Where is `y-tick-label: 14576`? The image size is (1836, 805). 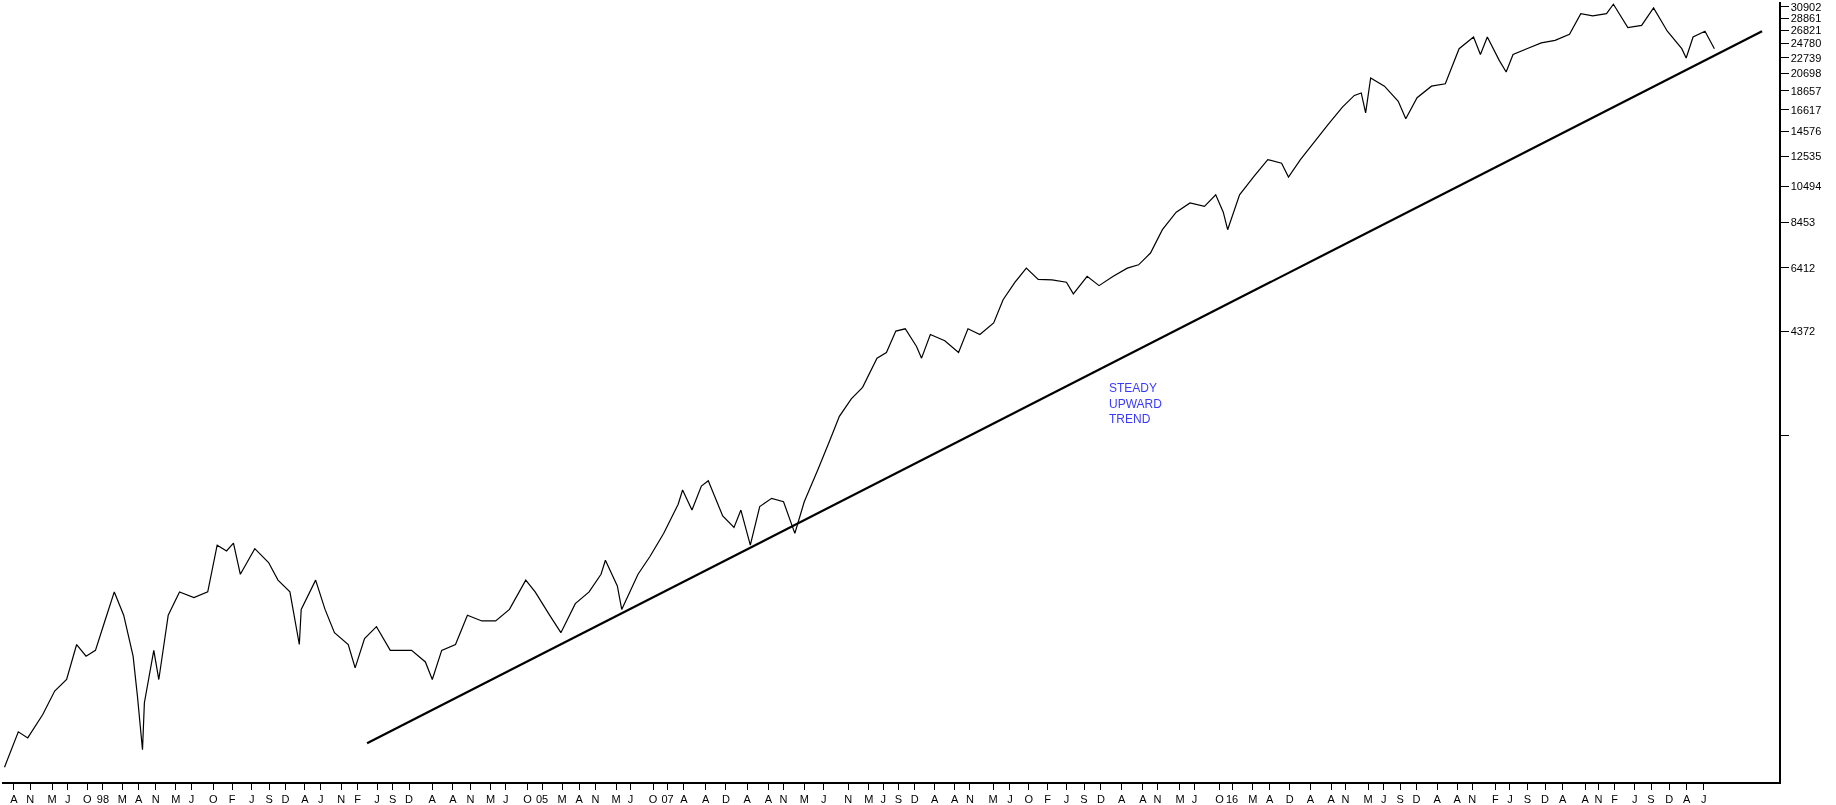 y-tick-label: 14576 is located at coordinates (1806, 131).